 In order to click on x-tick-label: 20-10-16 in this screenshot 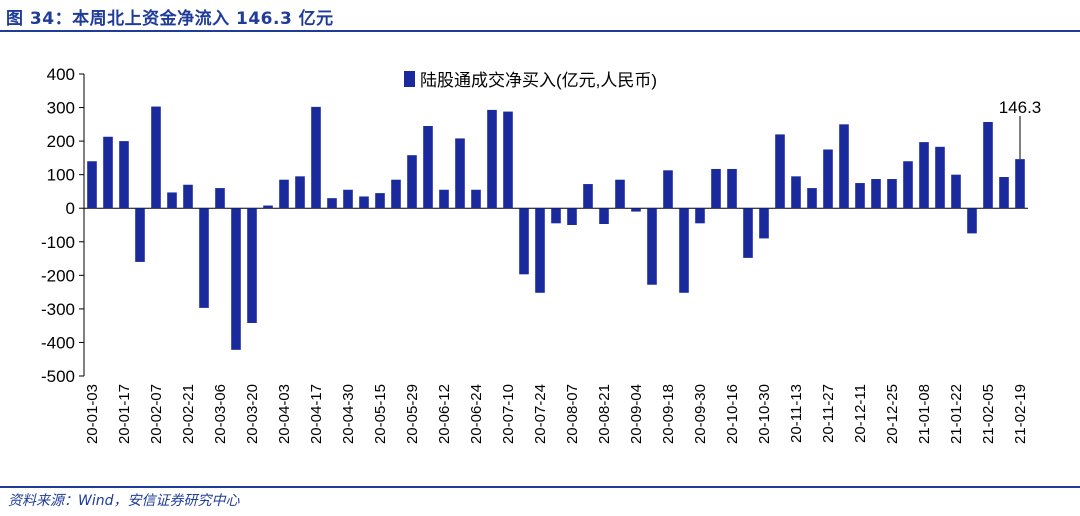, I will do `click(732, 414)`.